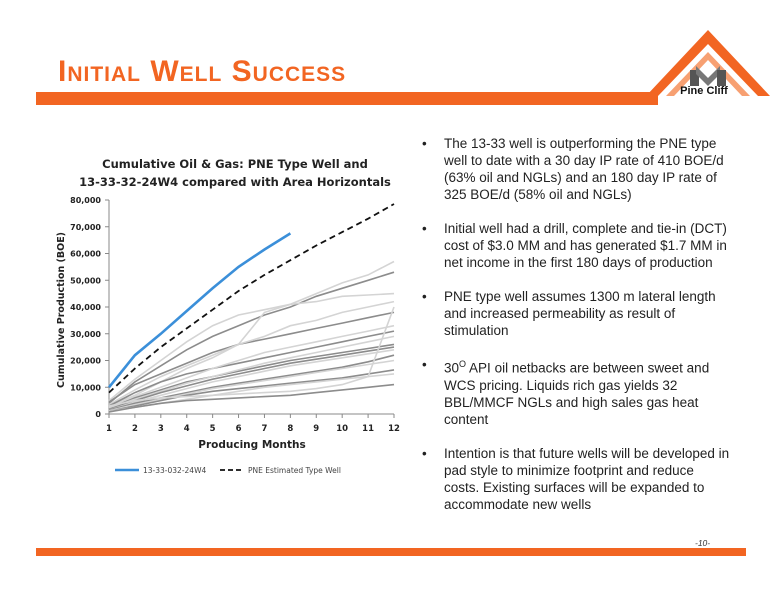 The width and height of the screenshot is (776, 600). I want to click on footer-bar, so click(391, 552).